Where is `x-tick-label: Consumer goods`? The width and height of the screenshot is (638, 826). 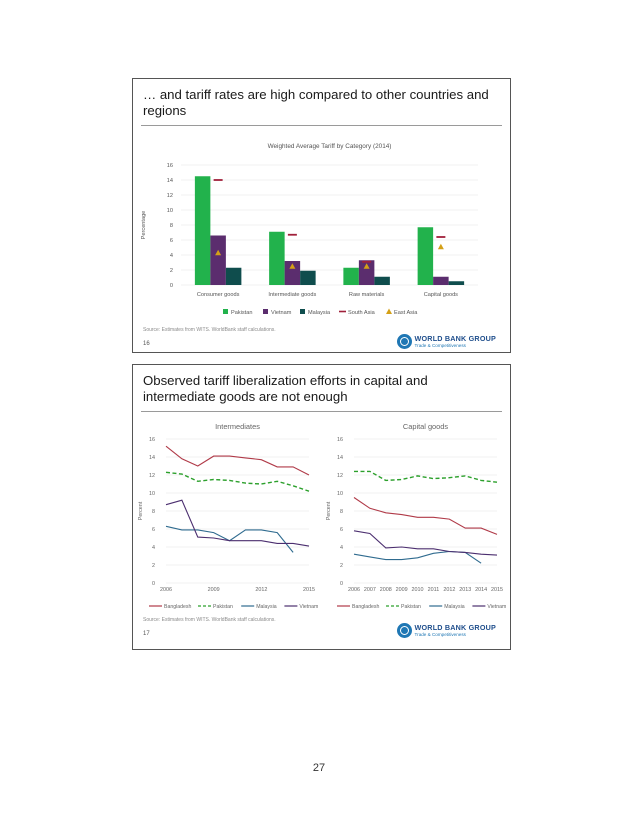
x-tick-label: Consumer goods is located at coordinates (218, 295).